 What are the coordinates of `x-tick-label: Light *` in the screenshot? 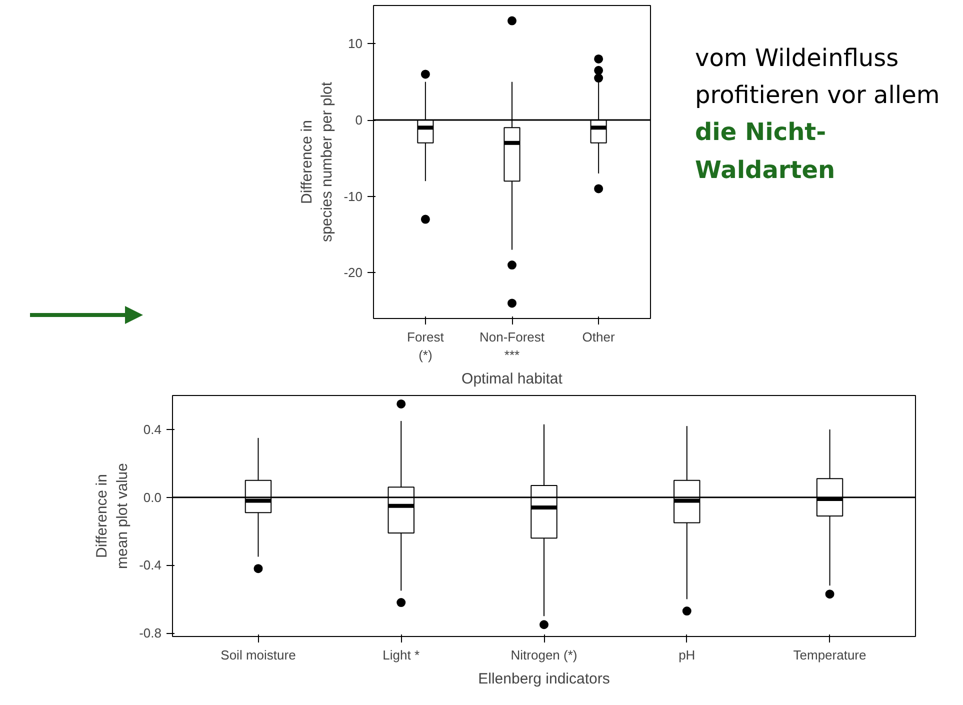 It's located at (401, 655).